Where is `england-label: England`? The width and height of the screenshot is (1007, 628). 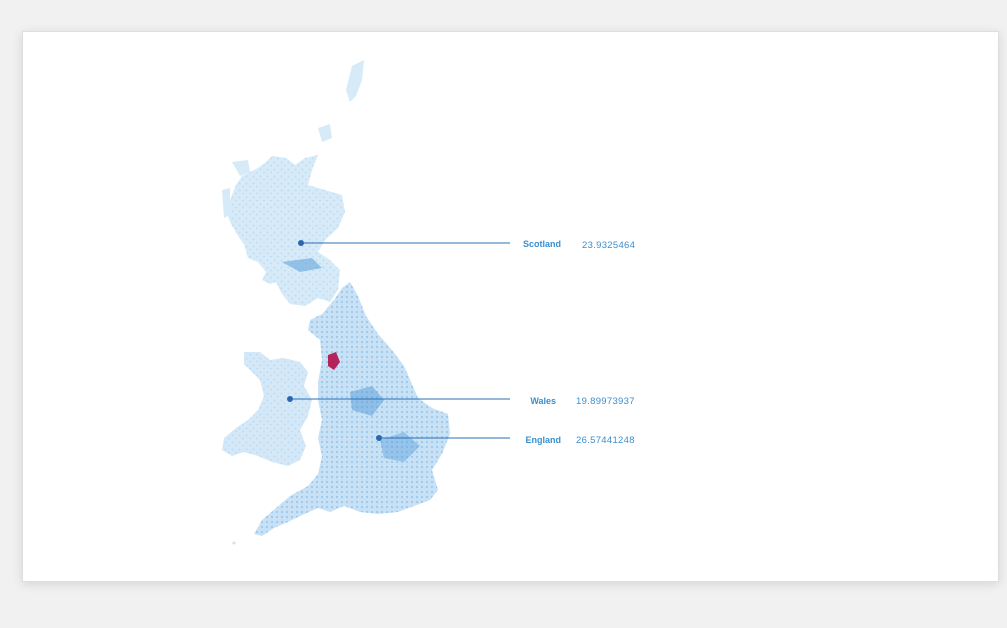
england-label: England is located at coordinates (544, 440).